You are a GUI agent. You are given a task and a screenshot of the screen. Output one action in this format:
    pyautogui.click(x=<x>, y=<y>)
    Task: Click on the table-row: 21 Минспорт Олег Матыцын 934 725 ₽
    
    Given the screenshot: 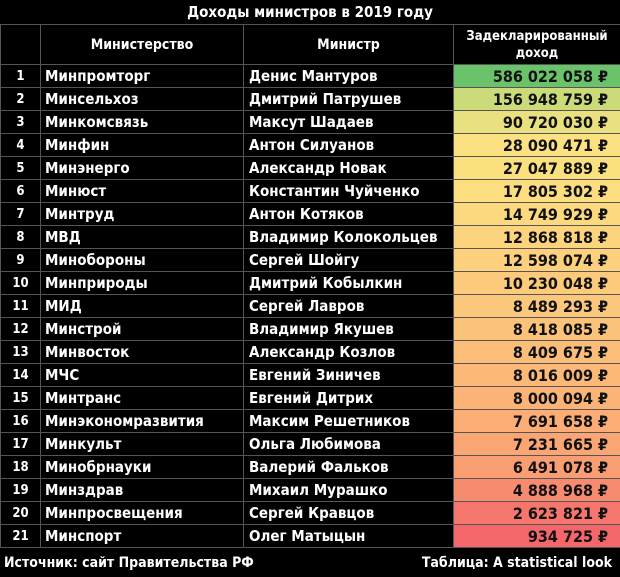 What is the action you would take?
    pyautogui.click(x=310, y=536)
    